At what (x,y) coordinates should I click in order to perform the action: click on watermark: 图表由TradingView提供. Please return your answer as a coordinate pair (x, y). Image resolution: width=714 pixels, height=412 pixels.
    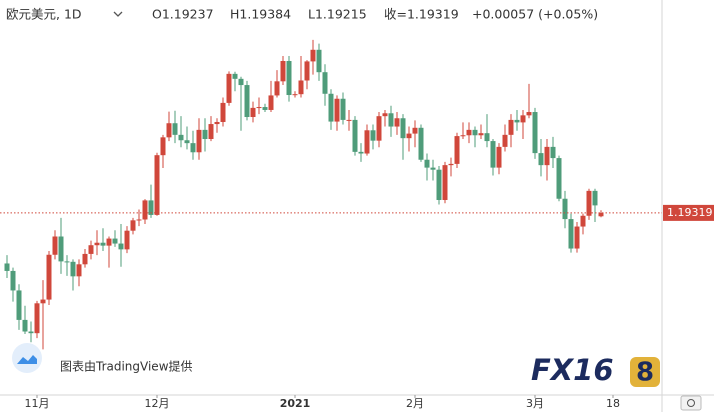
    Looking at the image, I should click on (126, 366).